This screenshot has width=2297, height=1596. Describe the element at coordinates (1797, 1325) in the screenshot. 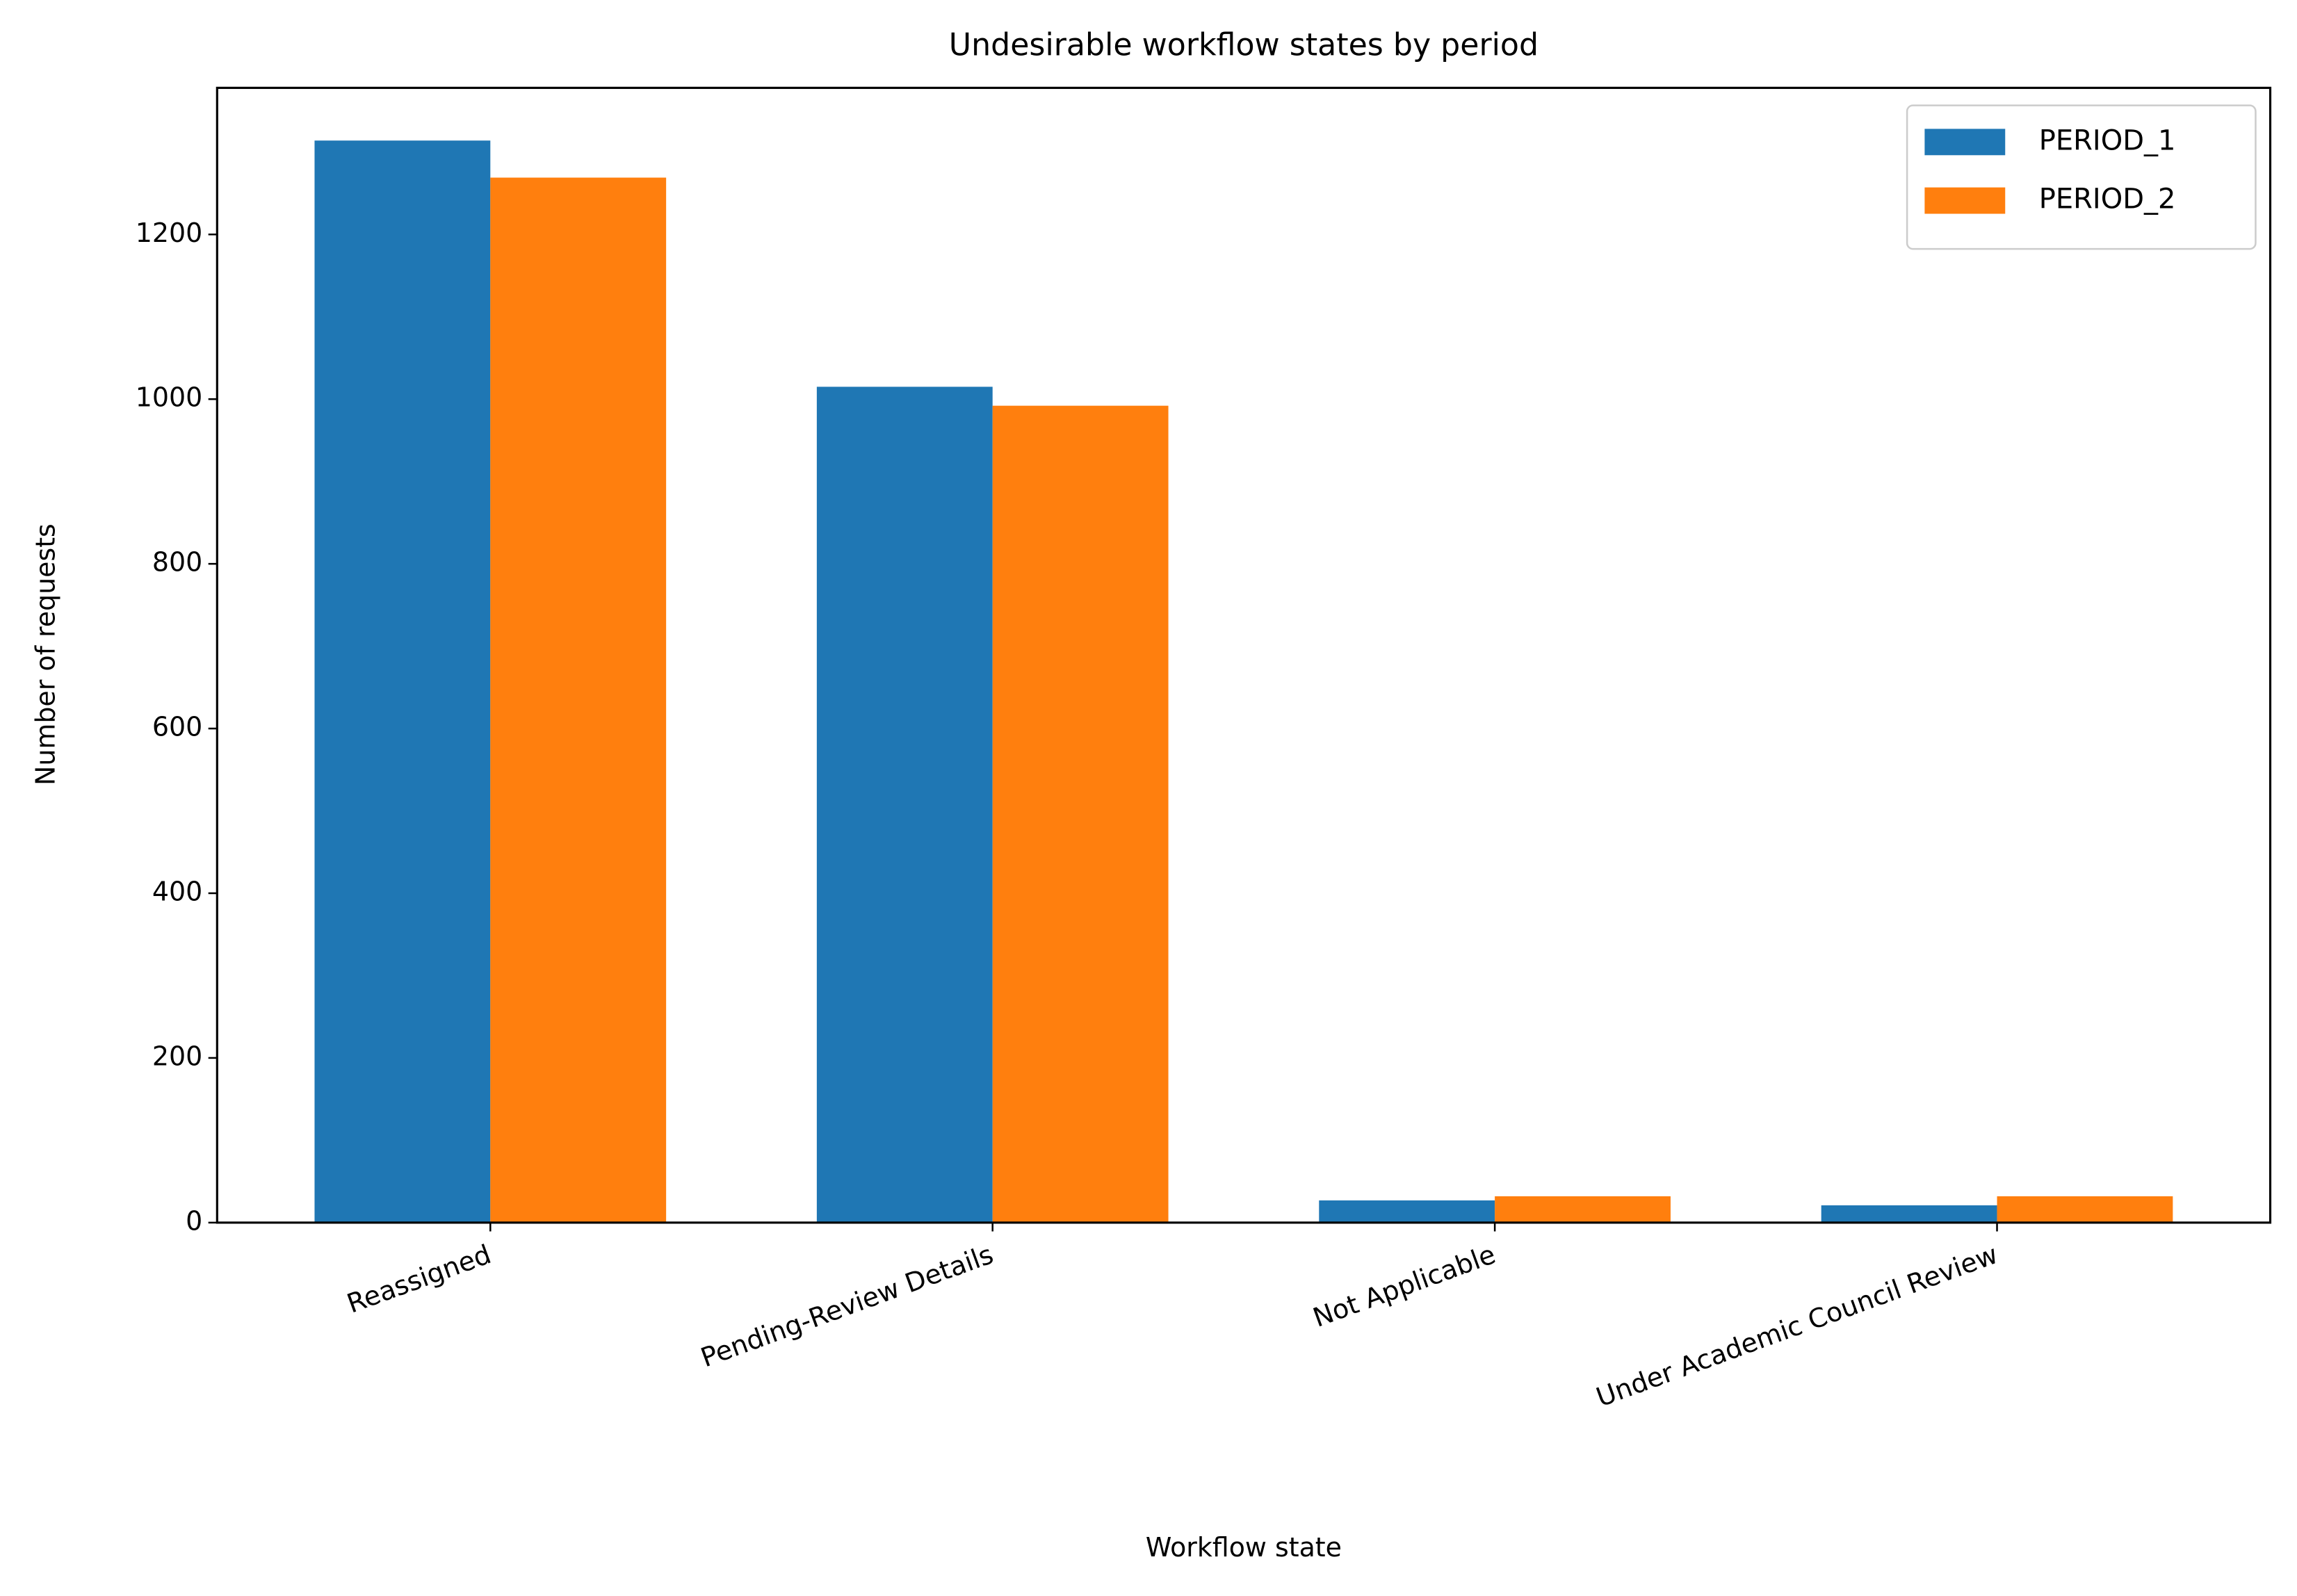

I see `x-tick-label: Under Academic Council Review` at that location.